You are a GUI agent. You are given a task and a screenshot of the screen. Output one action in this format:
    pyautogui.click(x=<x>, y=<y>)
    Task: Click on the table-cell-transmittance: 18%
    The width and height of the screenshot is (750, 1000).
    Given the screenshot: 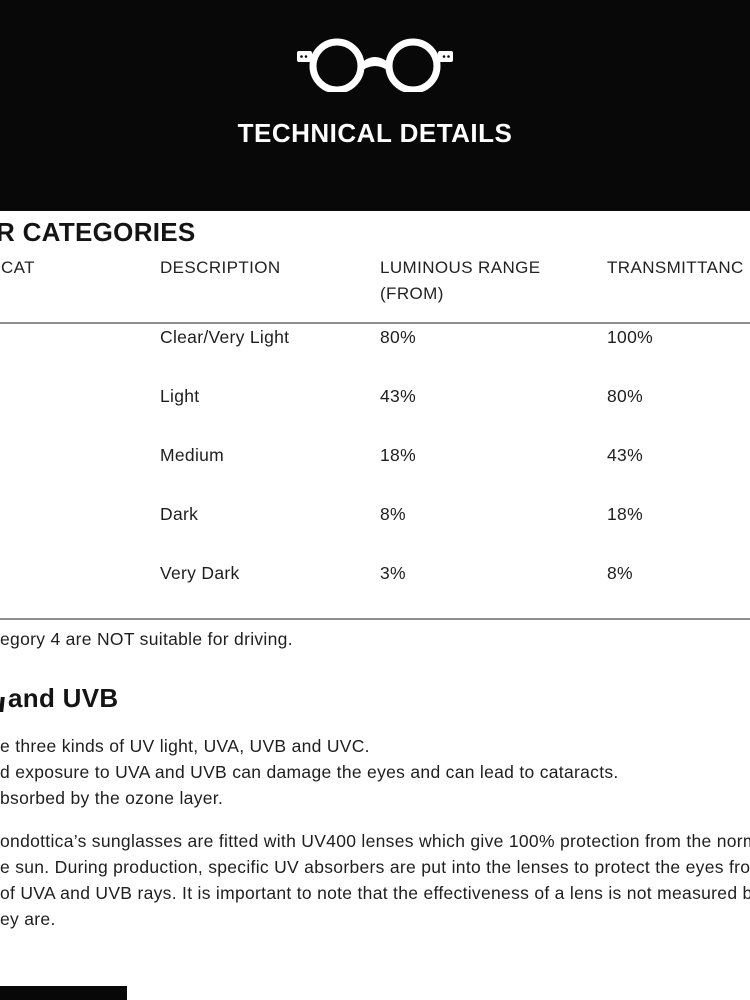 What is the action you would take?
    pyautogui.click(x=625, y=514)
    